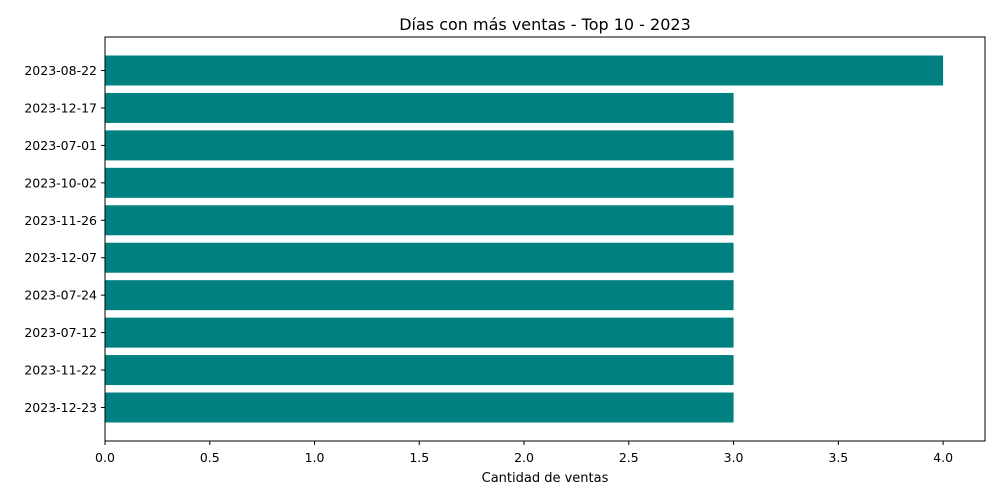  Describe the element at coordinates (629, 457) in the screenshot. I see `x-tick-label: 2.5` at that location.